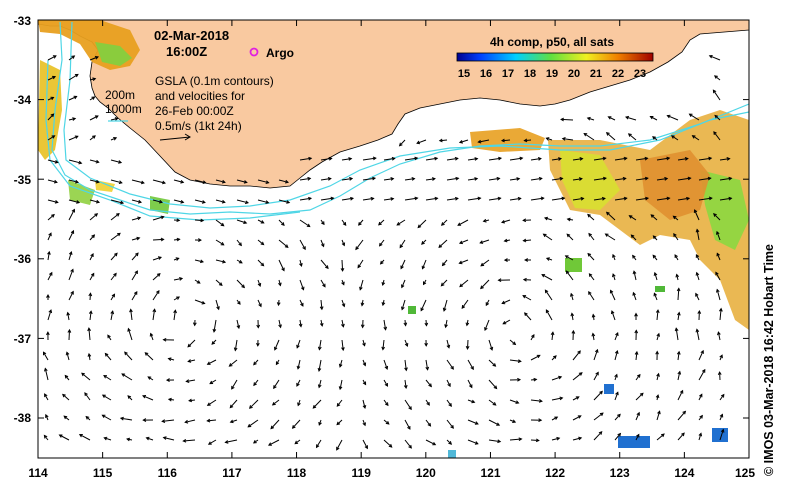 The image size is (790, 492). I want to click on colorbar-tick: 18, so click(530, 74).